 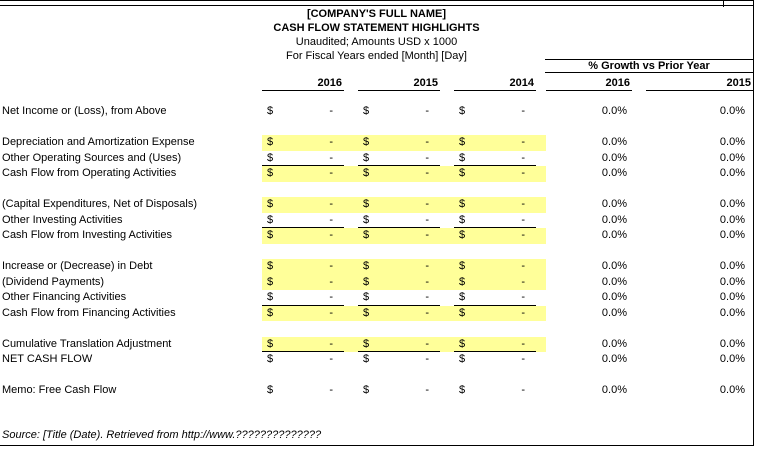 I want to click on row-label-cell: Memo: Free Cash Flow, so click(x=59, y=390).